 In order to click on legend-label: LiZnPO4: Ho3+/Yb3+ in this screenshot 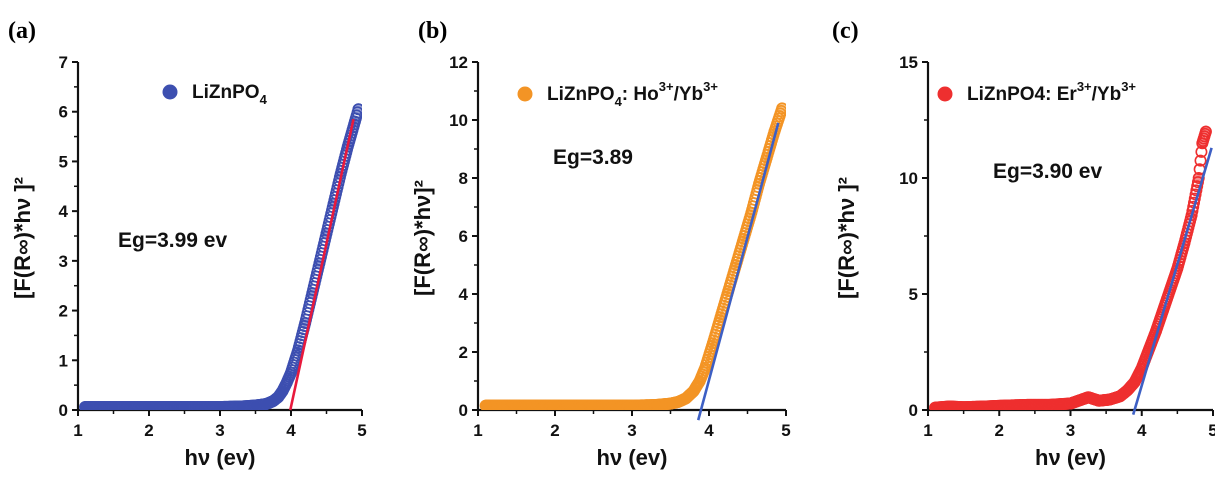, I will do `click(632, 94)`.